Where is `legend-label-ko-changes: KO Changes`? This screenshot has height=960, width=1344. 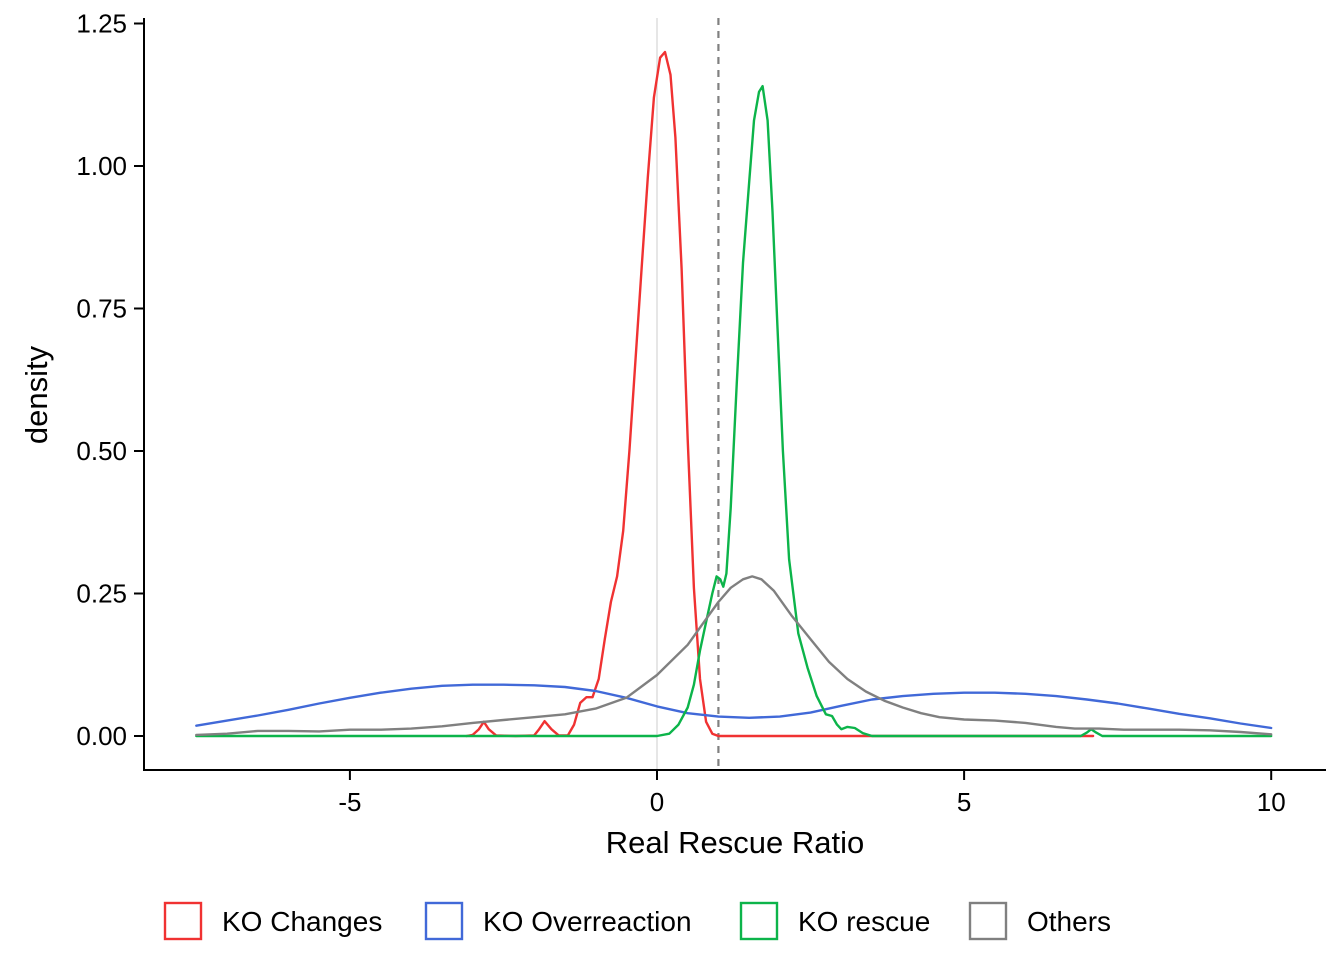
legend-label-ko-changes: KO Changes is located at coordinates (302, 921).